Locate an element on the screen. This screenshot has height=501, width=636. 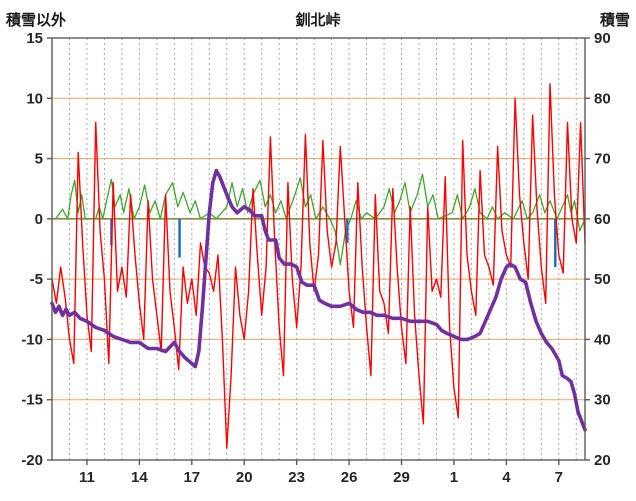
svg-text: 11 is located at coordinates (87, 477).